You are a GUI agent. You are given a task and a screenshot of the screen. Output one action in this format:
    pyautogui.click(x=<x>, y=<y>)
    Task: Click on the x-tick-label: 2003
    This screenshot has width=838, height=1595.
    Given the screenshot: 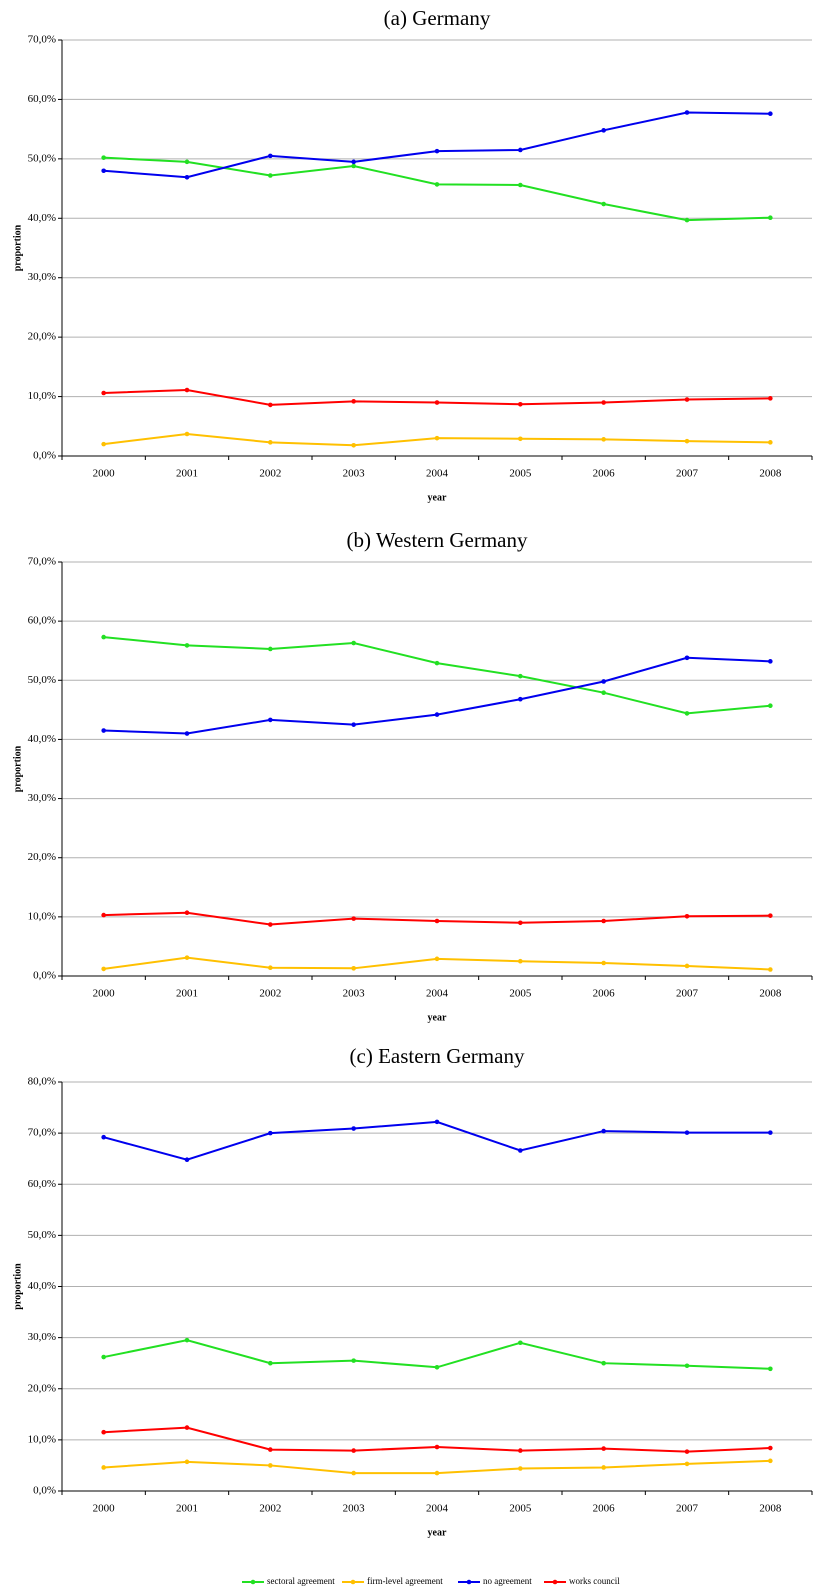 What is the action you would take?
    pyautogui.click(x=354, y=994)
    